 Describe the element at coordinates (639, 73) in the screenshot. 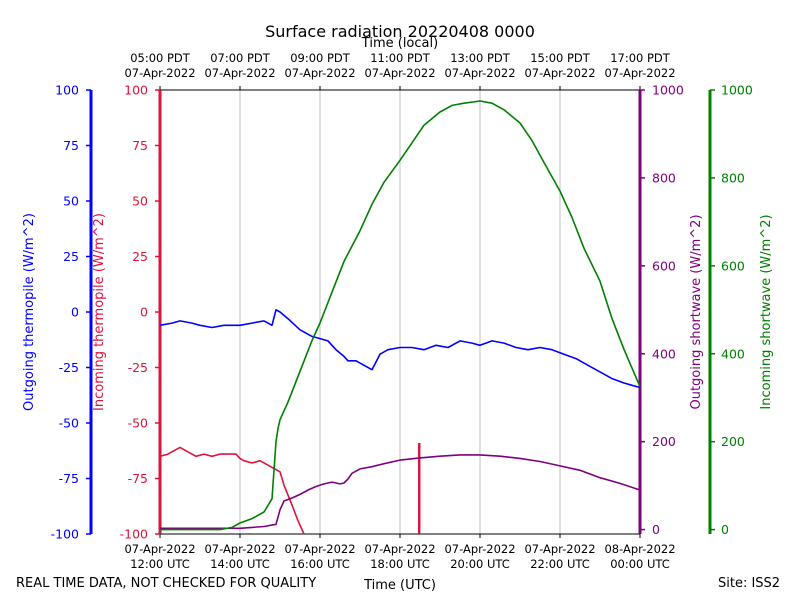

I see `top-tick-label-date-6: 07-Apr-2022` at that location.